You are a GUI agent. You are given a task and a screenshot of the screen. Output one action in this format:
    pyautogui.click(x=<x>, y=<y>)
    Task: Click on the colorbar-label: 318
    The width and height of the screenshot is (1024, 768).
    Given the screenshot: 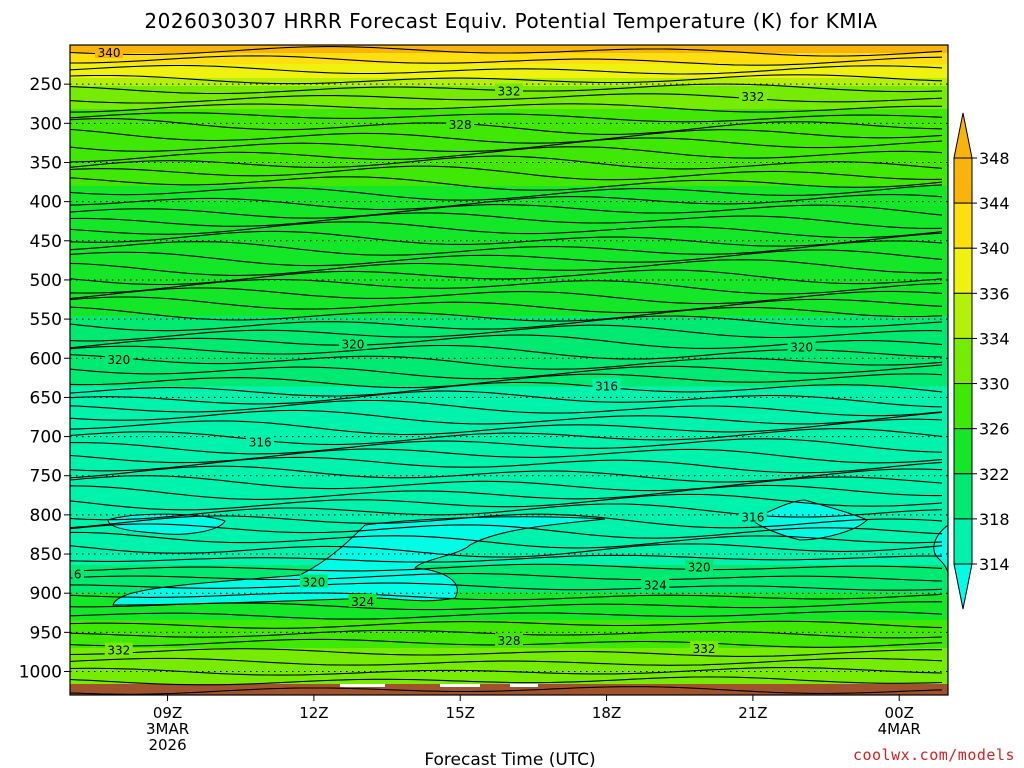 What is the action you would take?
    pyautogui.click(x=994, y=519)
    